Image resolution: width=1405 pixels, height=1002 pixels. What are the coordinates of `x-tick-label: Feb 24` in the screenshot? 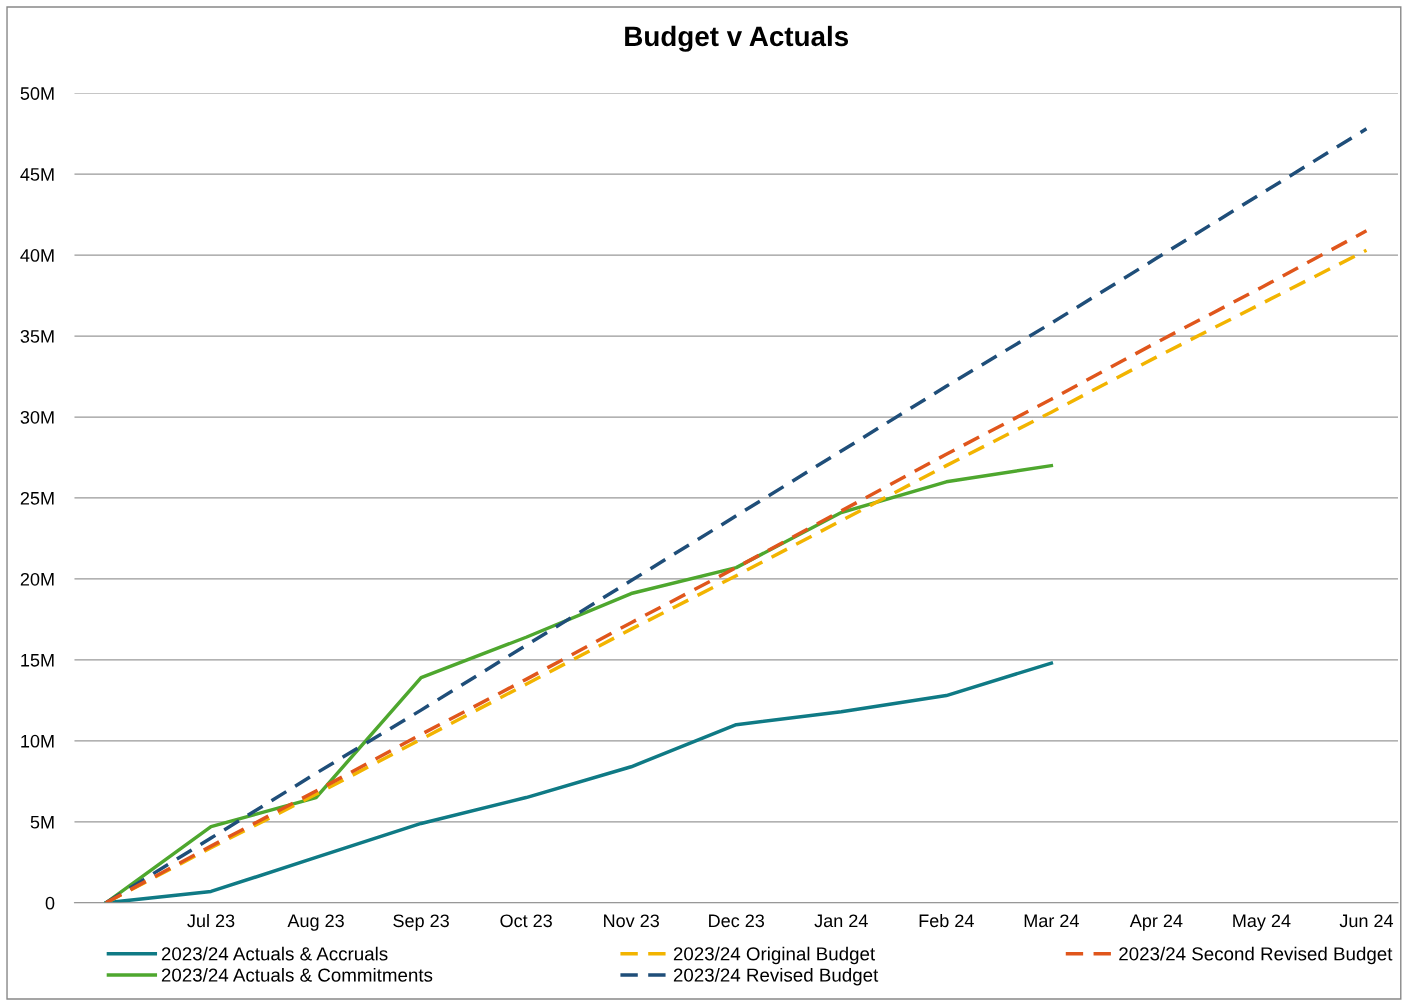 It's located at (946, 920).